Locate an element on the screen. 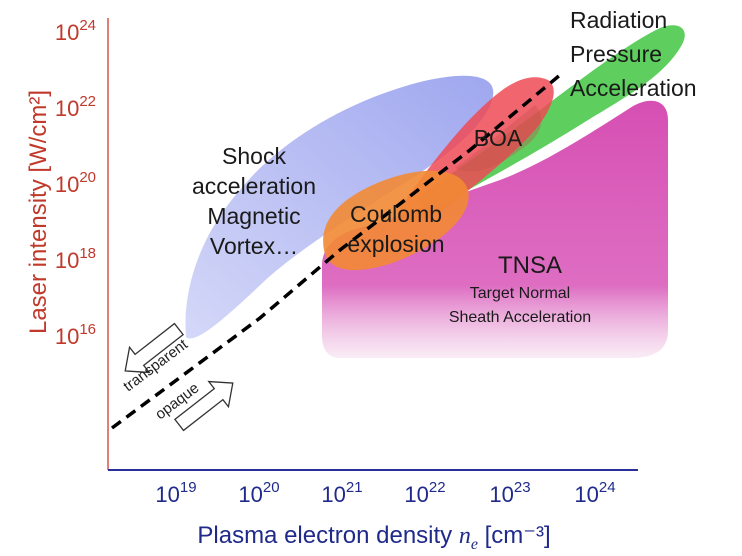  coulomb-label-line-1: Coulomb is located at coordinates (396, 214).